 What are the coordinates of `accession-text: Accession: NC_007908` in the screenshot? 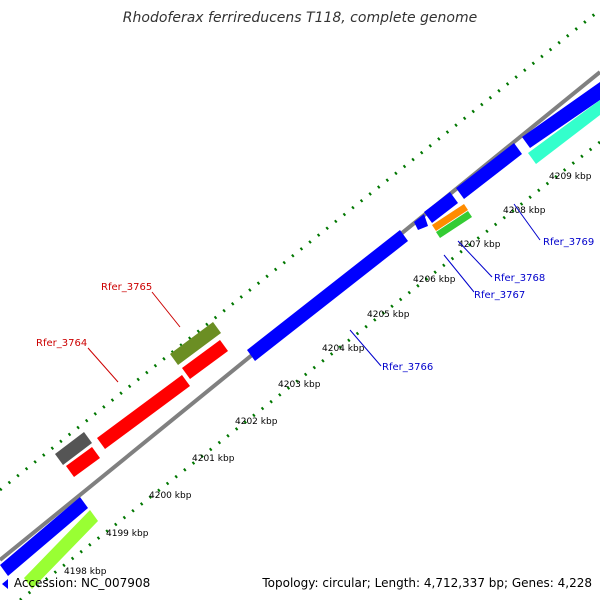 It's located at (82, 583).